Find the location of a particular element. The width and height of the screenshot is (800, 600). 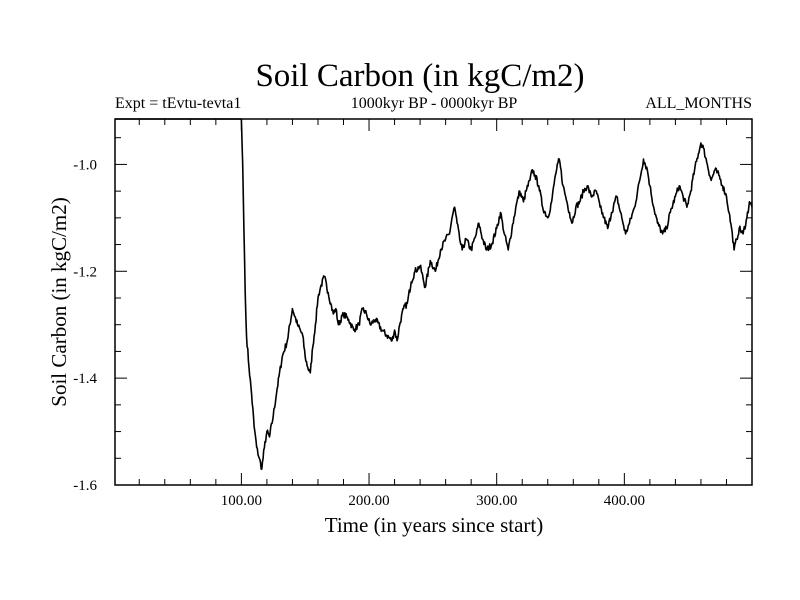

y-tick-label: -1.2 is located at coordinates (85, 272).